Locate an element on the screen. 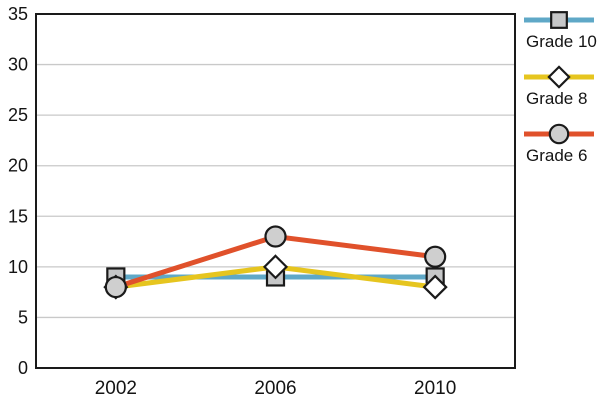 The width and height of the screenshot is (600, 401). y-tick-label: 30 is located at coordinates (18, 65).